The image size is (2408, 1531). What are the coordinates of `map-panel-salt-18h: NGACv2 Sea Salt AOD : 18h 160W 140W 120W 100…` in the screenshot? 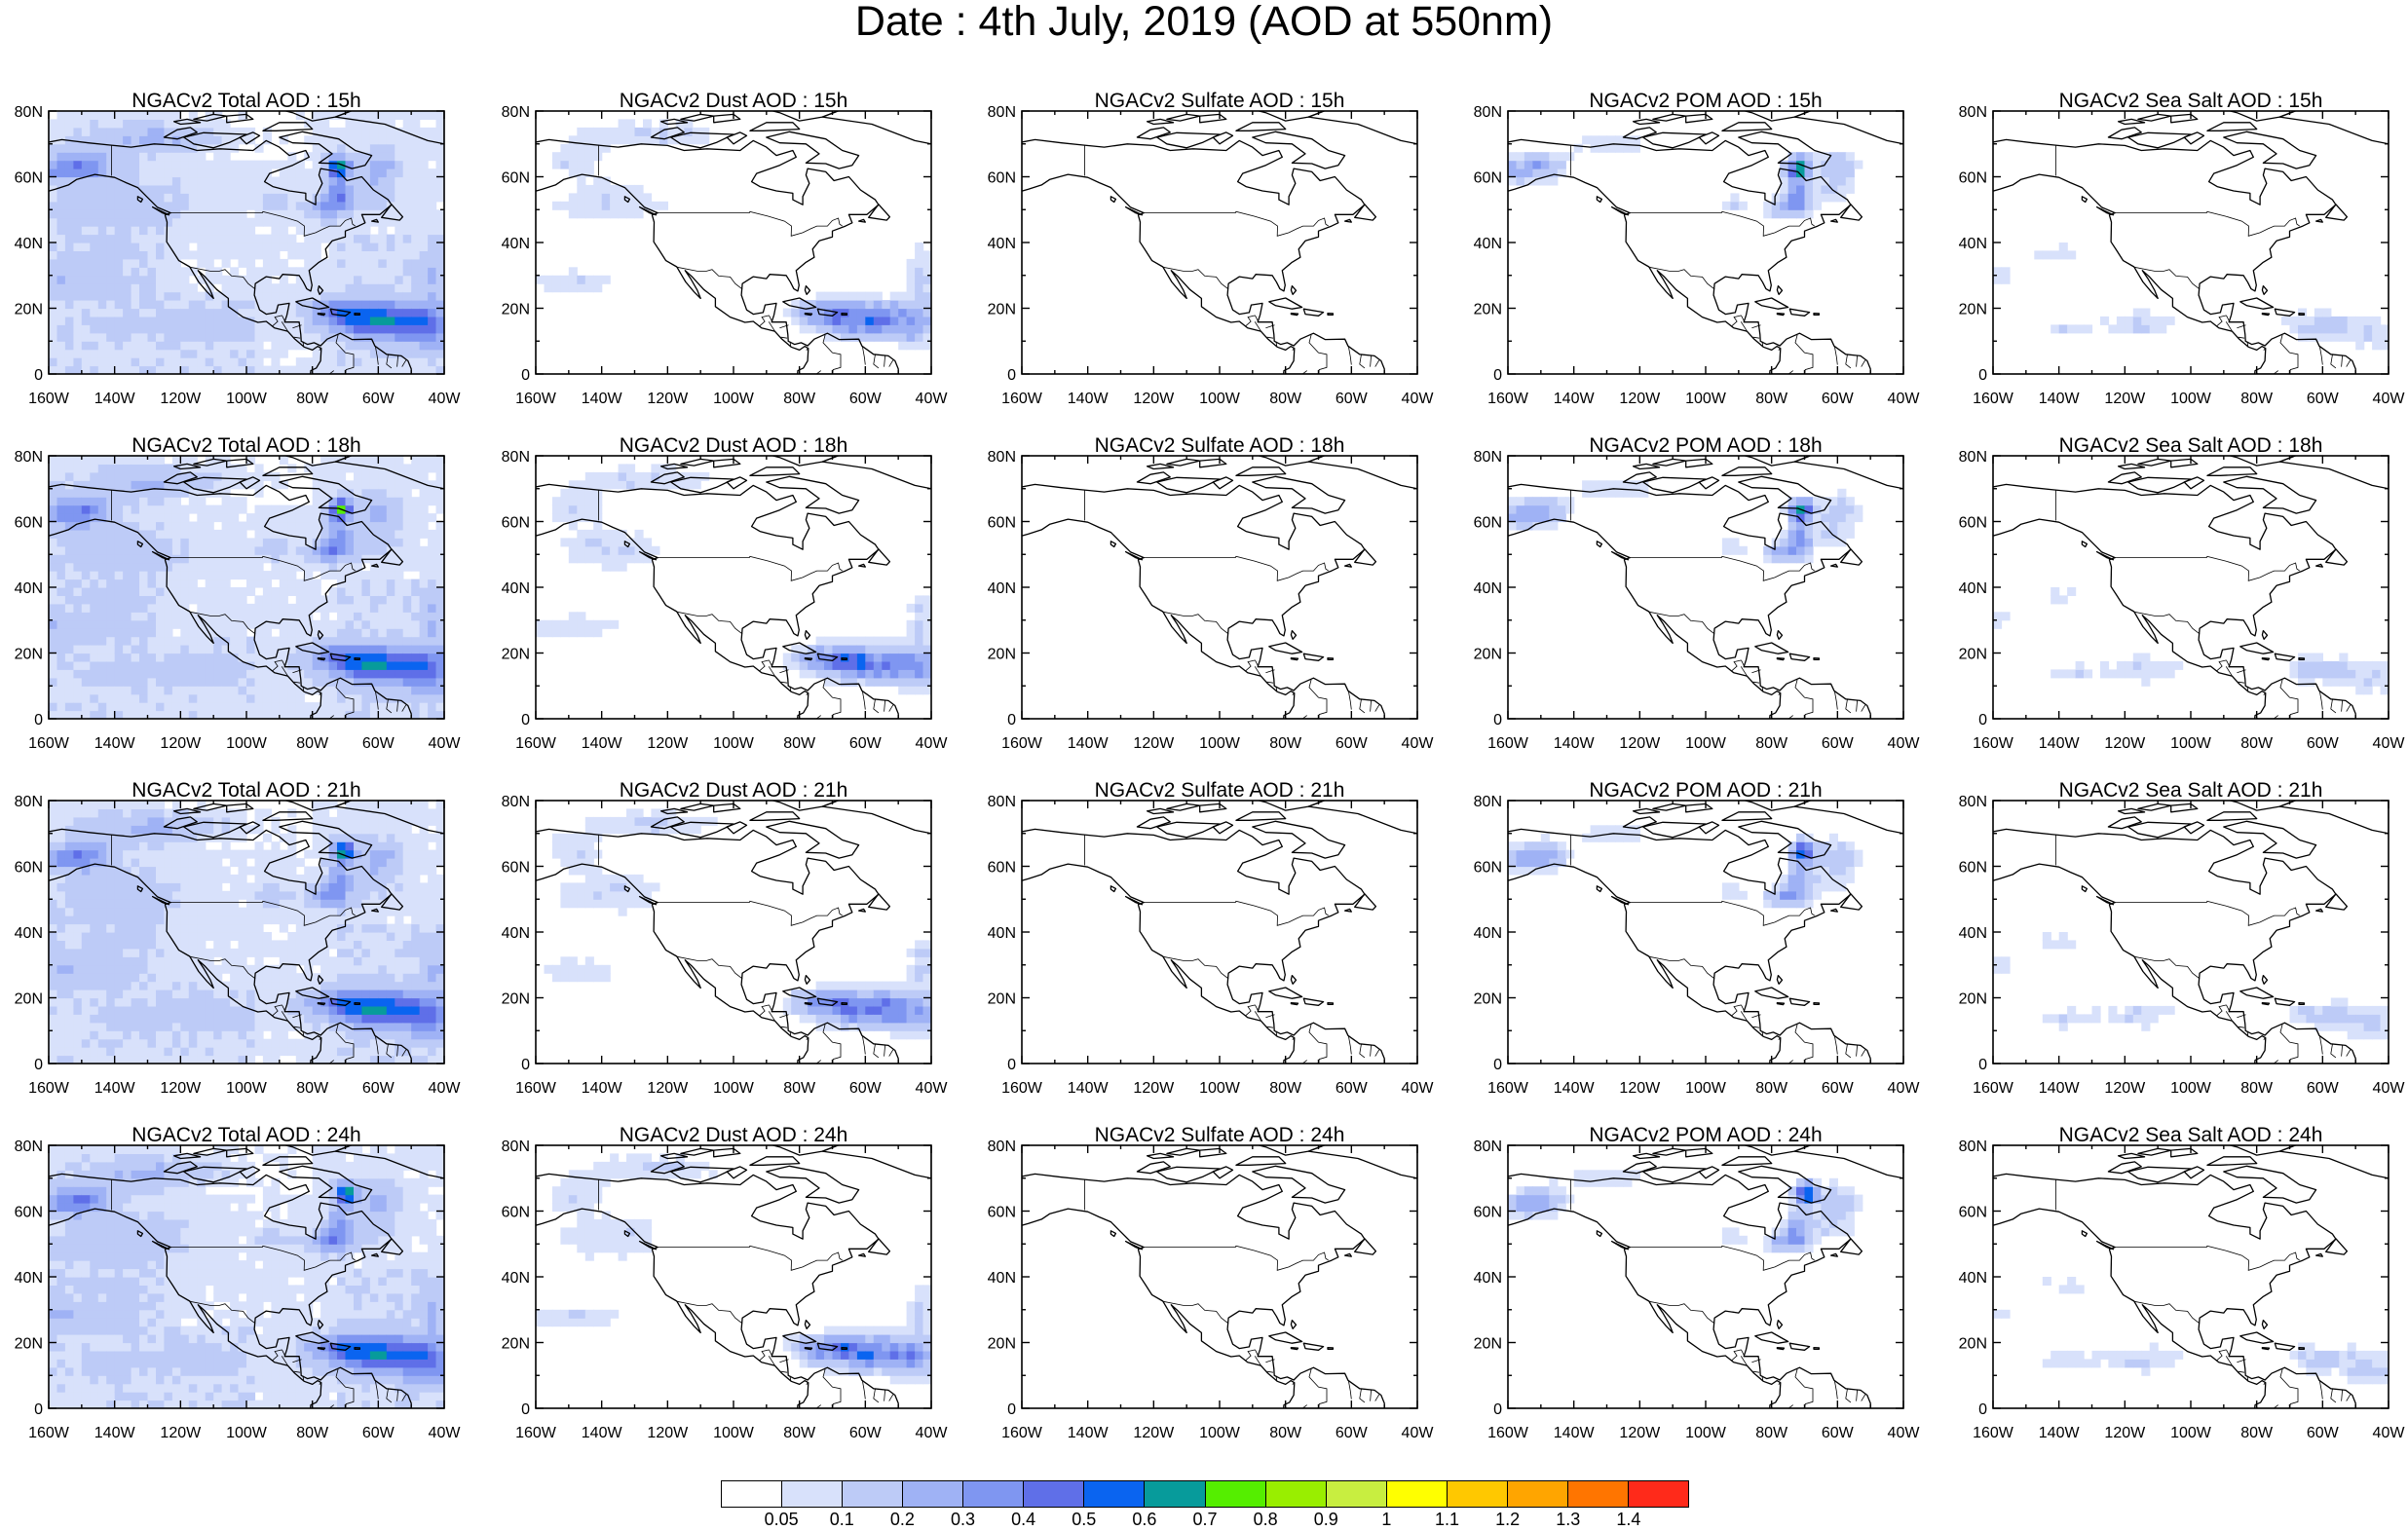 It's located at (2175, 599).